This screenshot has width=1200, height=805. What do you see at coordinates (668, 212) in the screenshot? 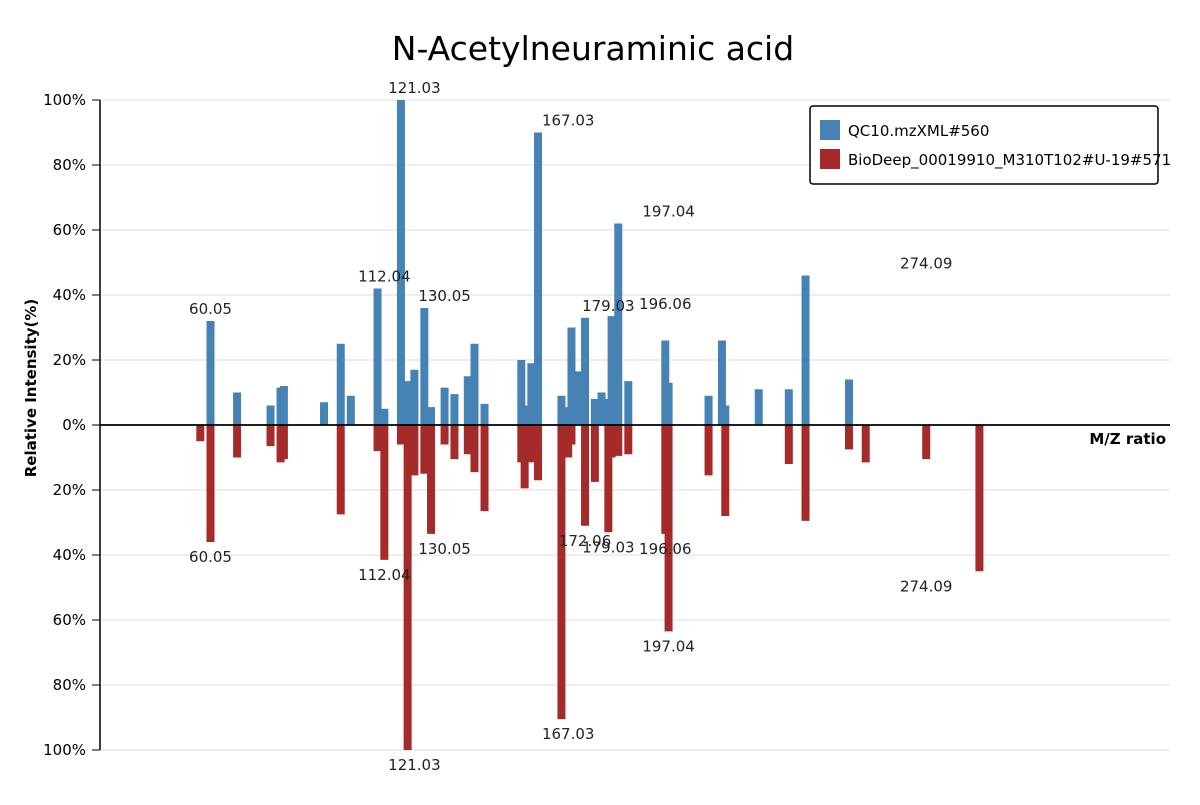
I see `query-peak-label: 197.04` at bounding box center [668, 212].